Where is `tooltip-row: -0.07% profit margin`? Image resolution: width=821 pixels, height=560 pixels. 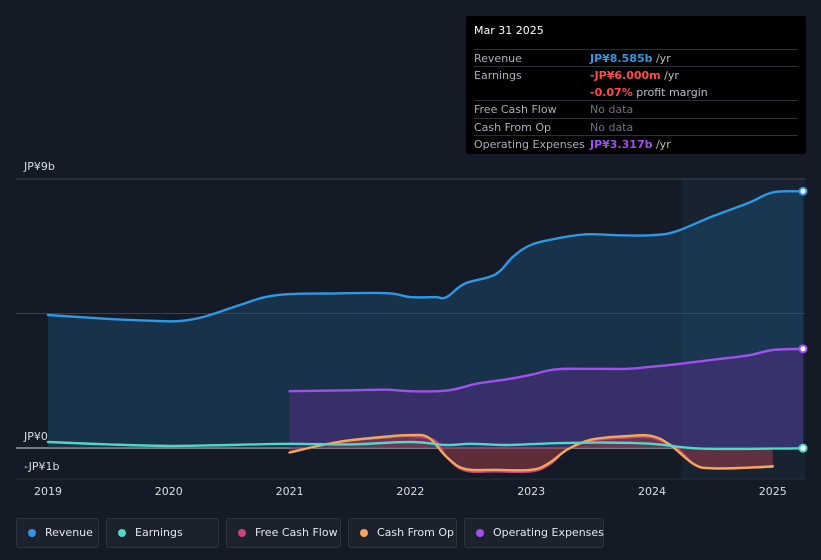 tooltip-row: -0.07% profit margin is located at coordinates (636, 92).